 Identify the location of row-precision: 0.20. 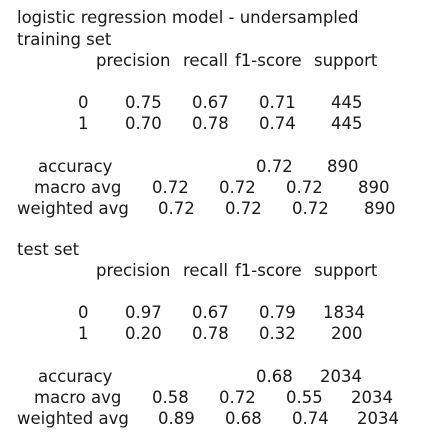
(143, 333).